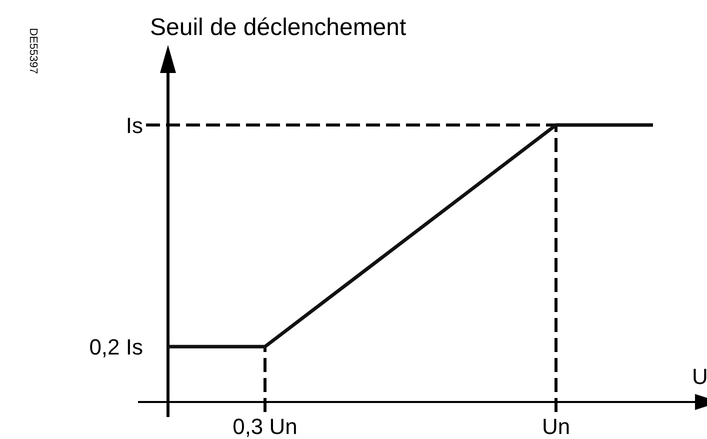 This screenshot has width=707, height=439. I want to click on annotation: 0,2 Is, so click(116, 347).